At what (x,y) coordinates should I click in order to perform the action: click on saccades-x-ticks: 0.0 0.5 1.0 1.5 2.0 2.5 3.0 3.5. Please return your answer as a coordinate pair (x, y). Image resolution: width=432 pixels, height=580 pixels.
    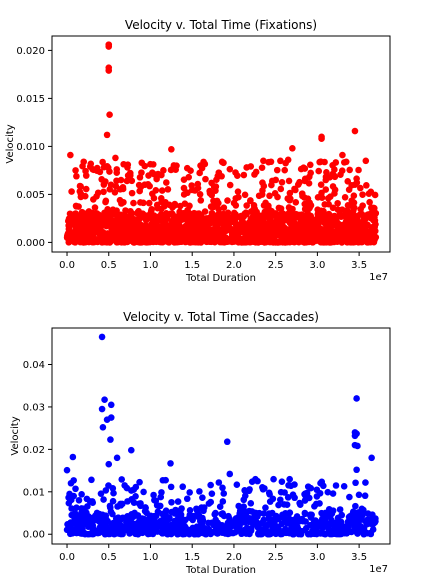
    Looking at the image, I should click on (213, 553).